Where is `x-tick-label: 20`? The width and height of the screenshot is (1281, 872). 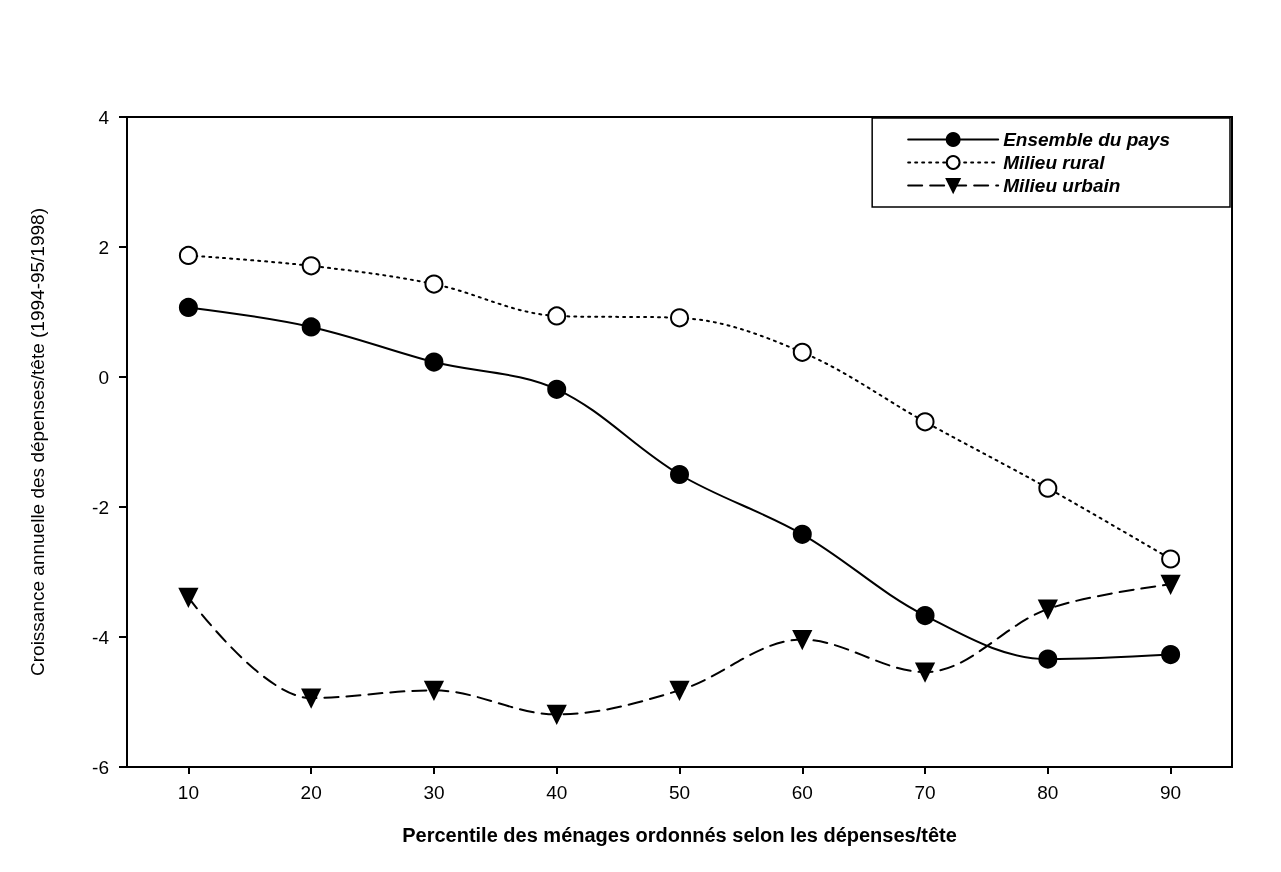
x-tick-label: 20 is located at coordinates (311, 792).